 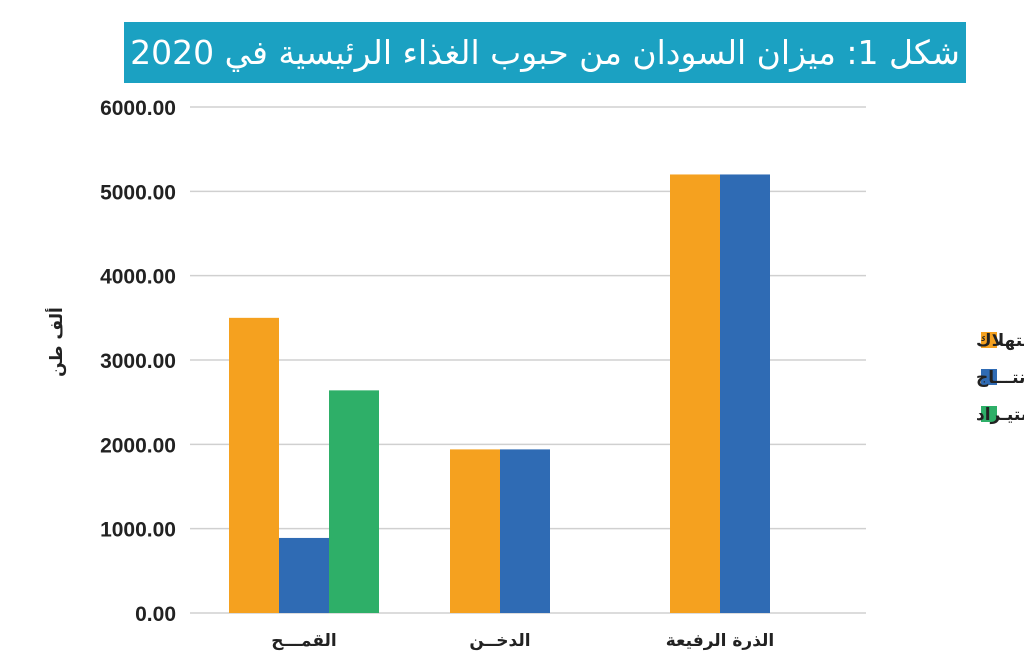 I want to click on y-tick-label: 5000.00, so click(x=138, y=192).